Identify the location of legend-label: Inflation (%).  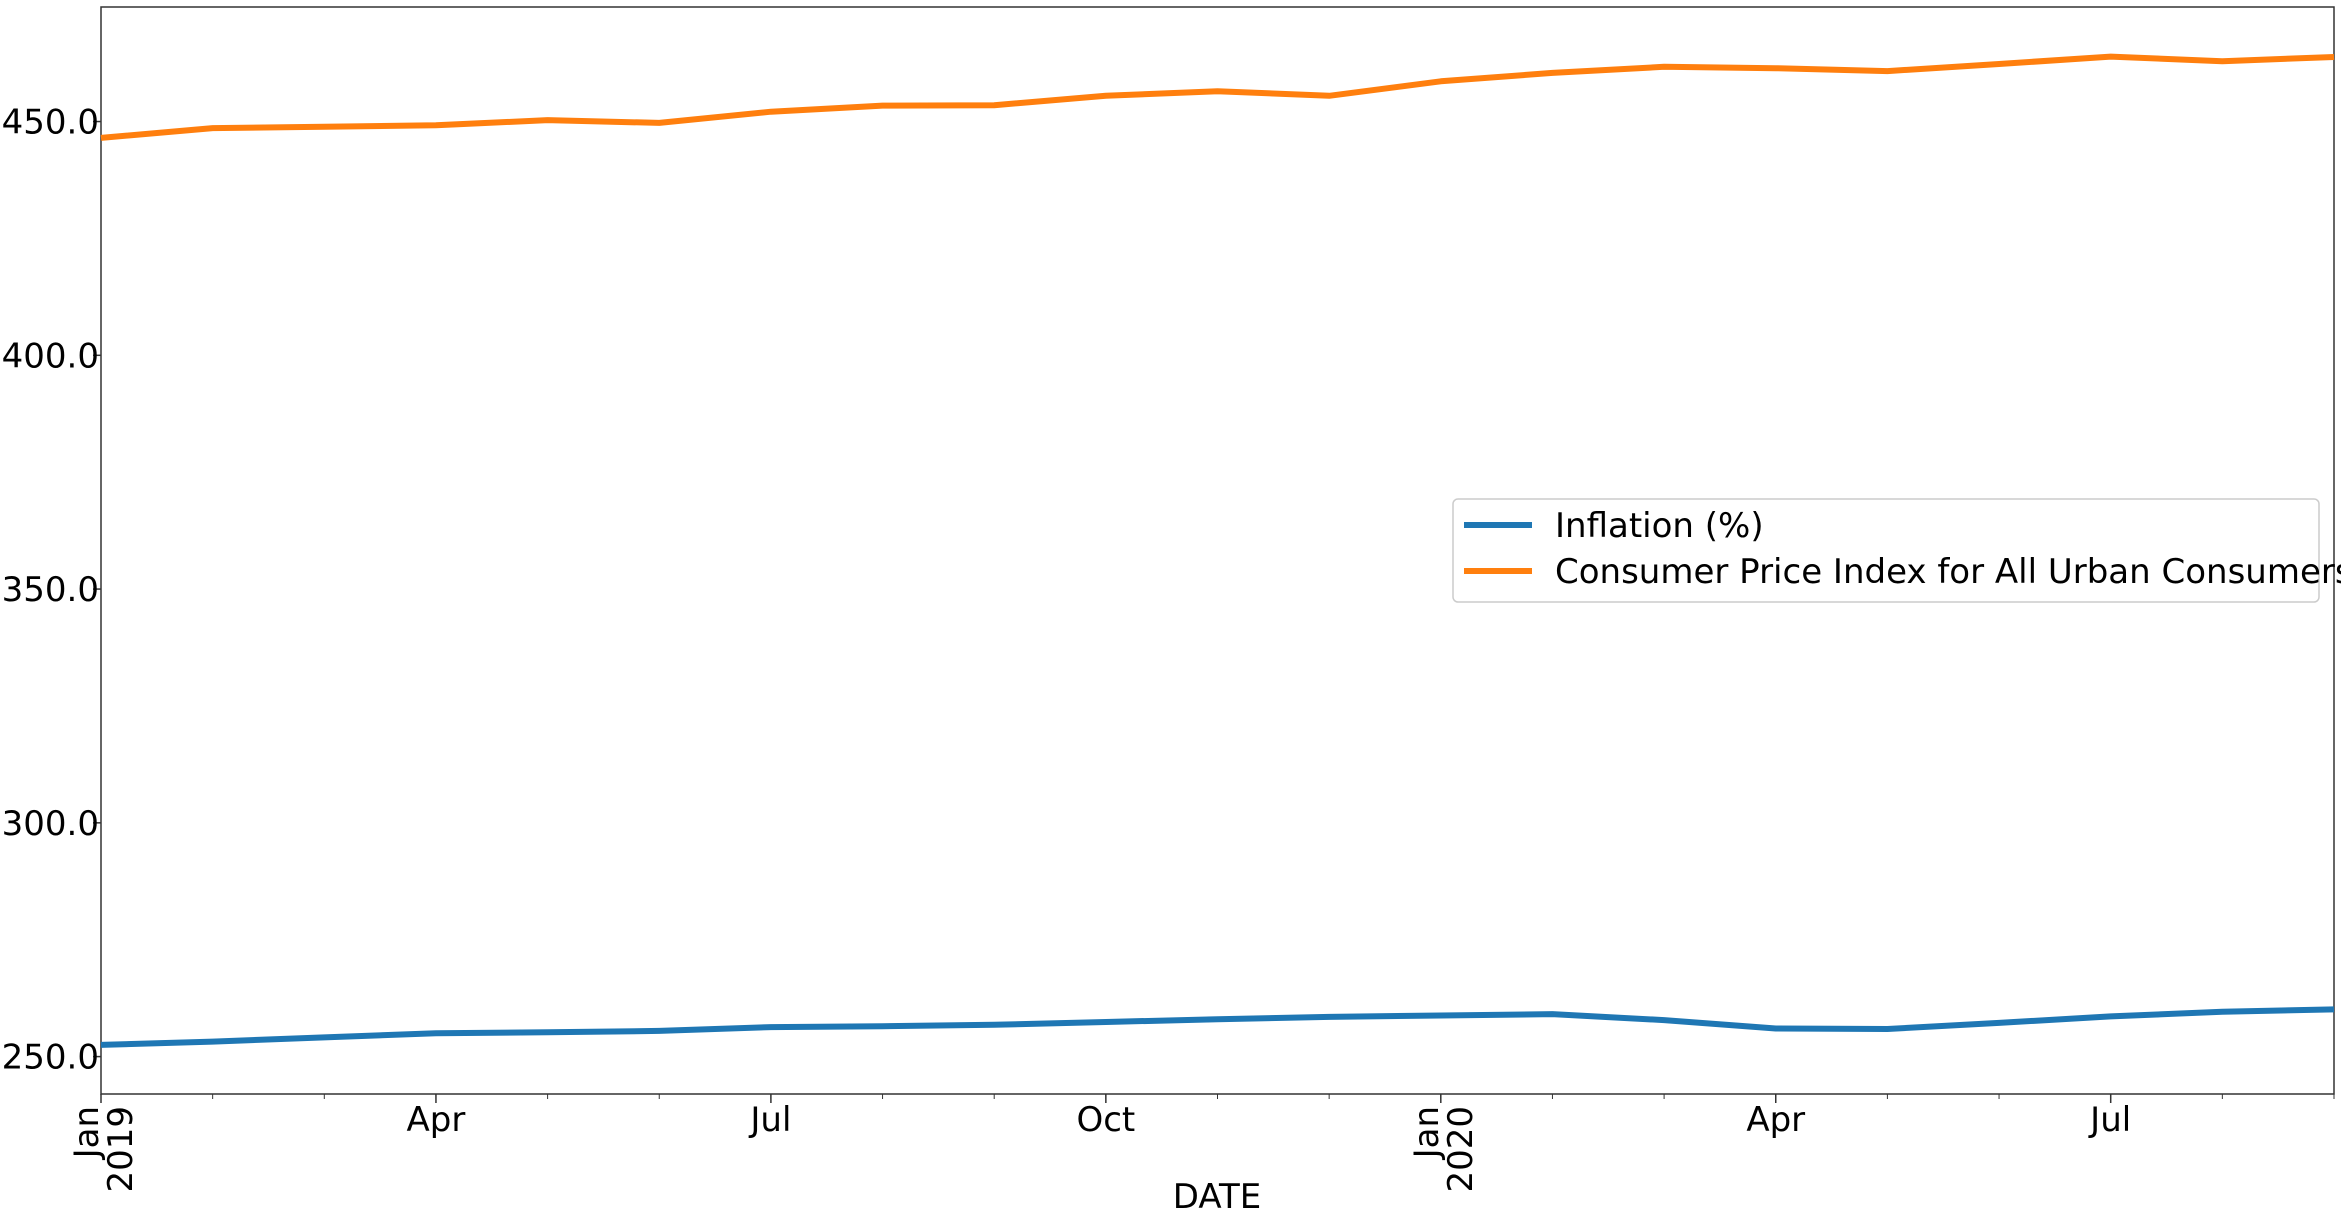
(1659, 526).